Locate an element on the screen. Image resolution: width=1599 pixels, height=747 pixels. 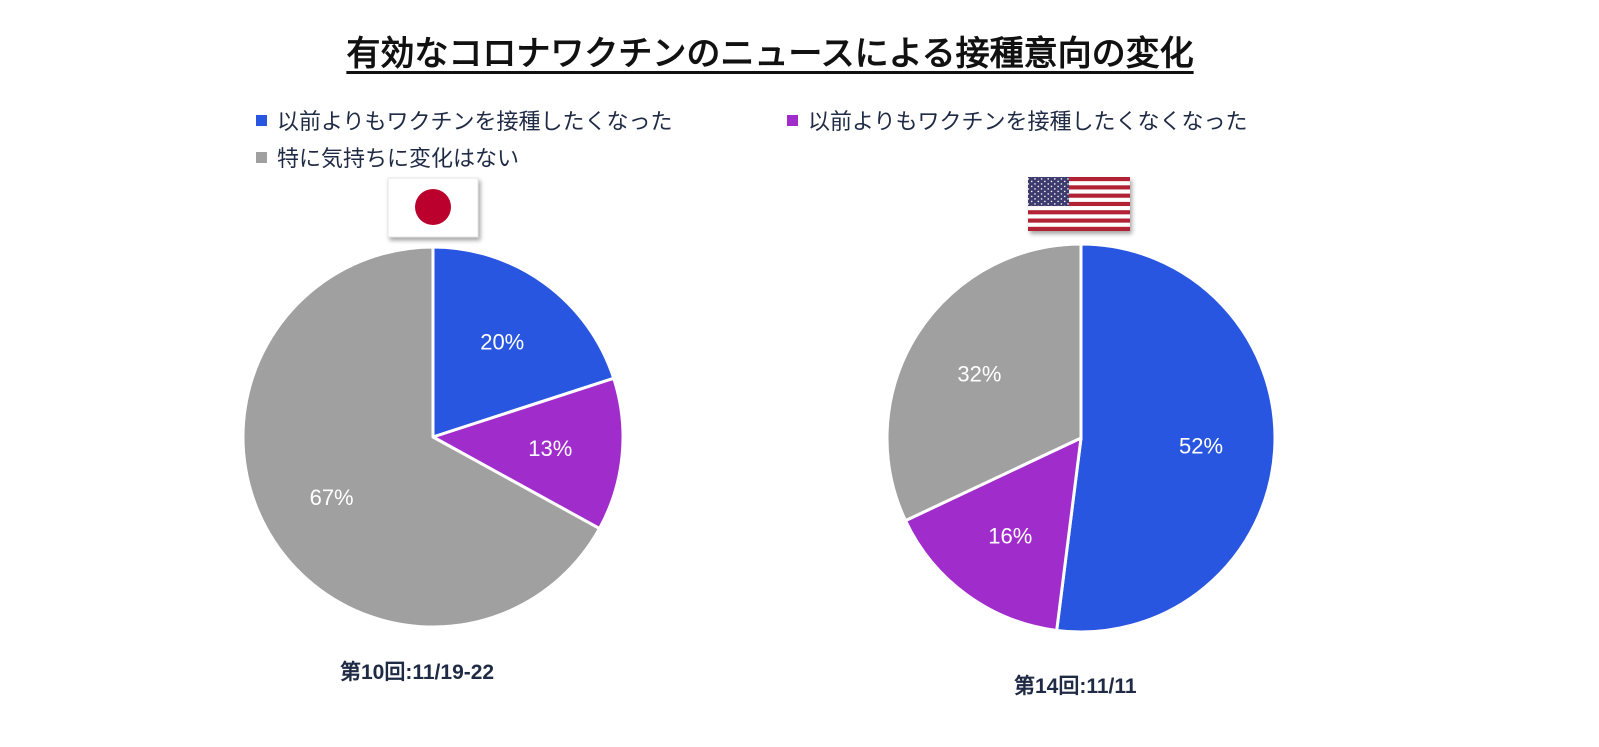
pie-chart-us: 52% 16% 32% is located at coordinates (1081, 438).